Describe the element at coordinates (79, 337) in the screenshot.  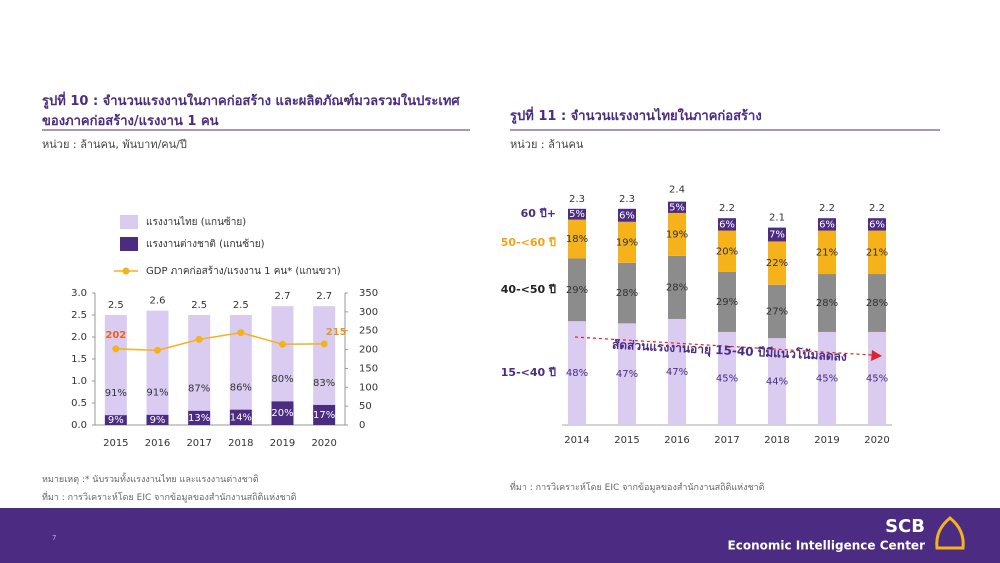
I see `y-tick-label: 2.0` at that location.